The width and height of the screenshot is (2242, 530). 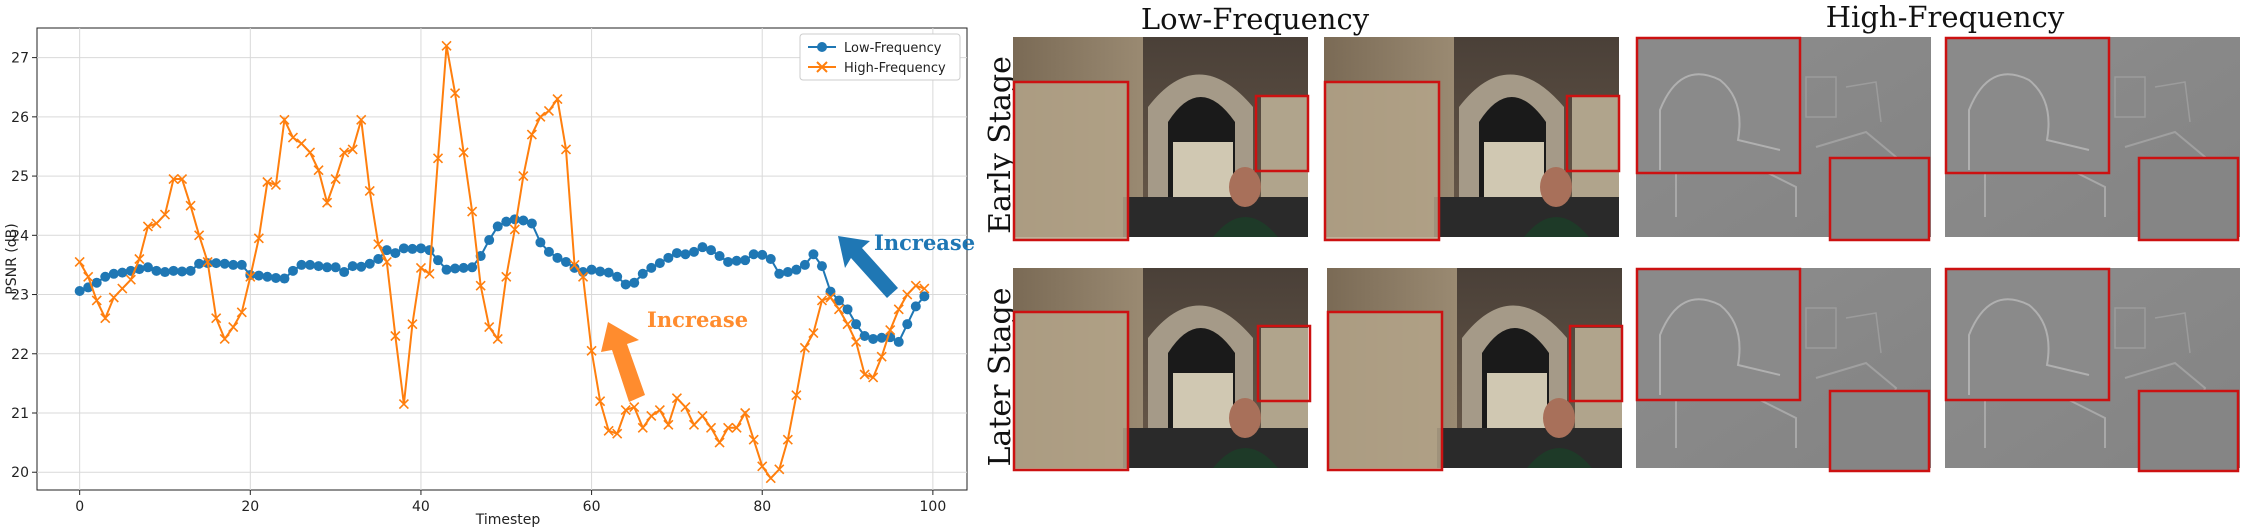 I want to click on y-tick-label: 23, so click(x=20, y=296).